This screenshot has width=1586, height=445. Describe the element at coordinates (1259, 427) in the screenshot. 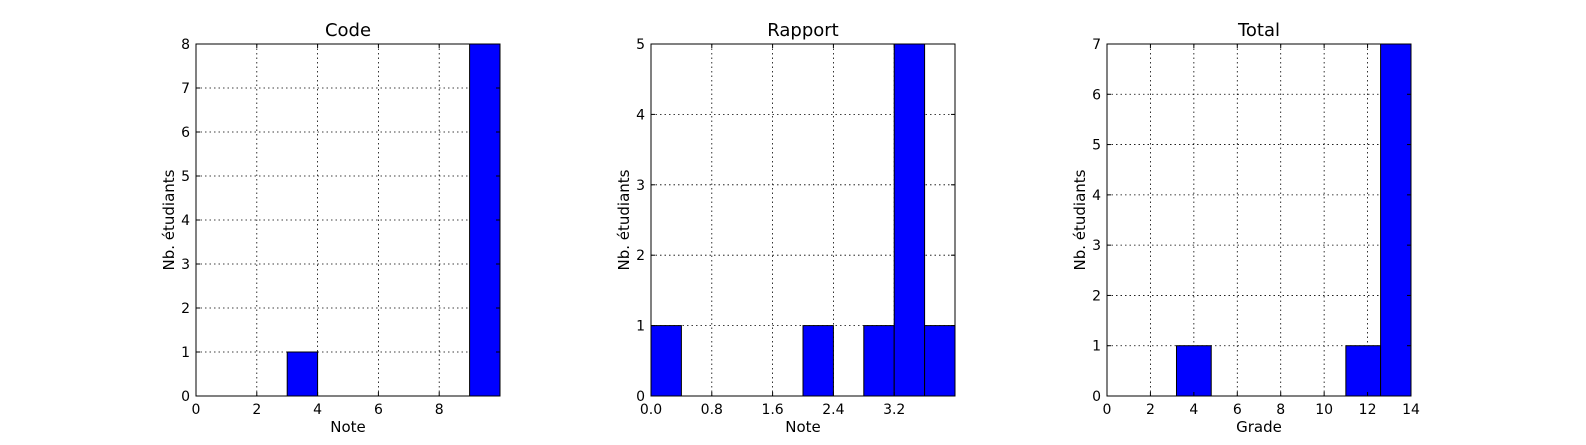

I see `x-axis-label: Grade` at that location.